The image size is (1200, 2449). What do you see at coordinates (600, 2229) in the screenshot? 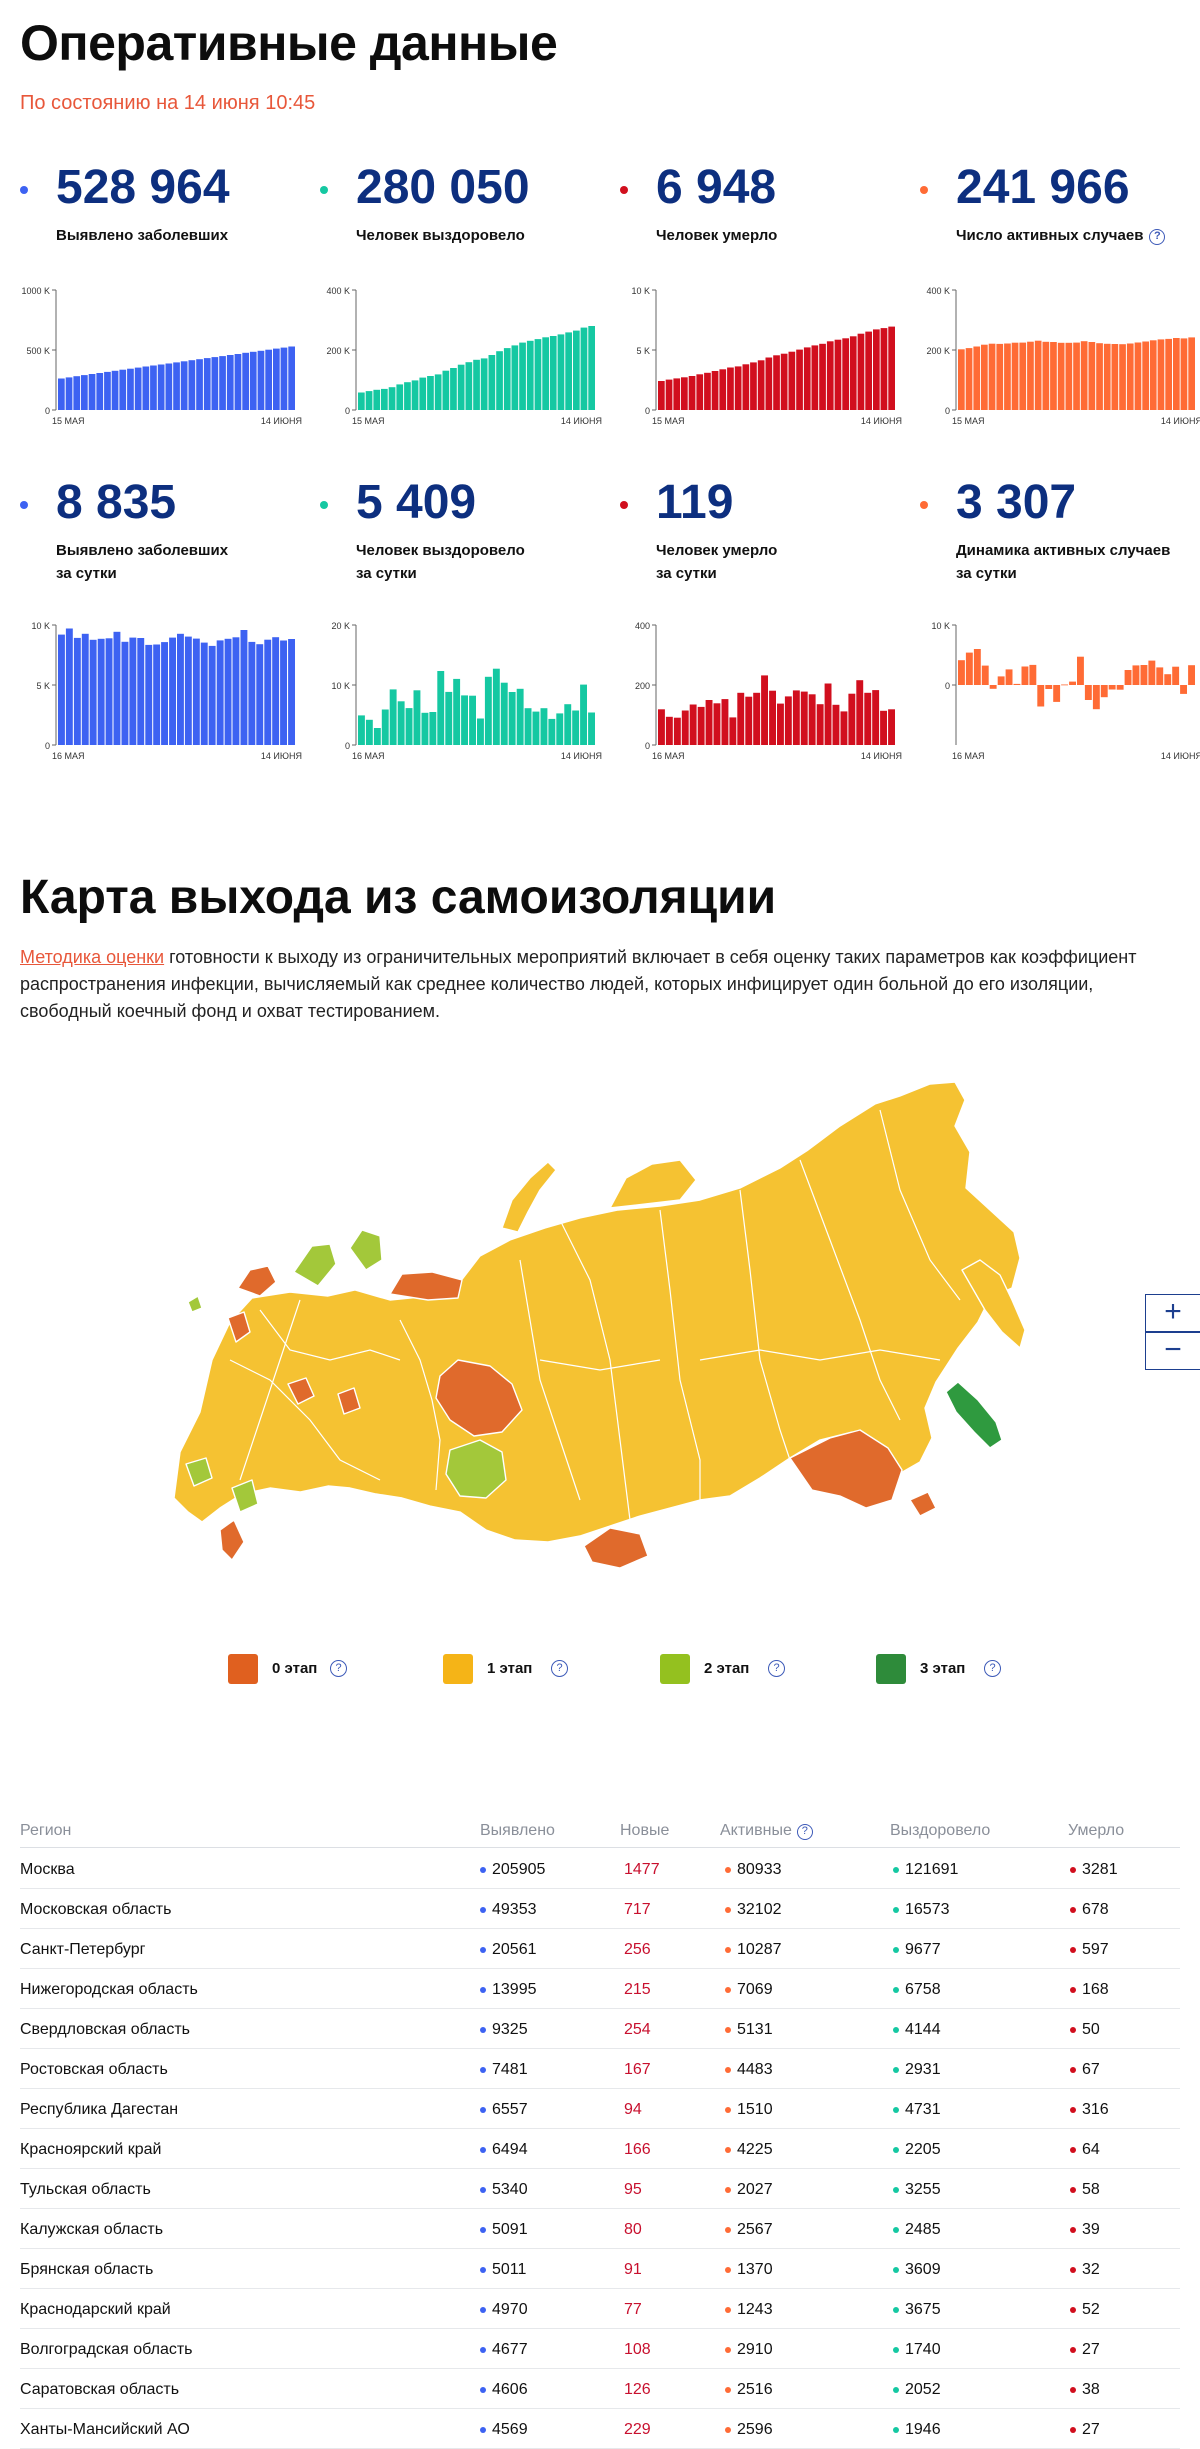
I see `table-row: Калужская область 5091 80 2567 2485 39` at bounding box center [600, 2229].